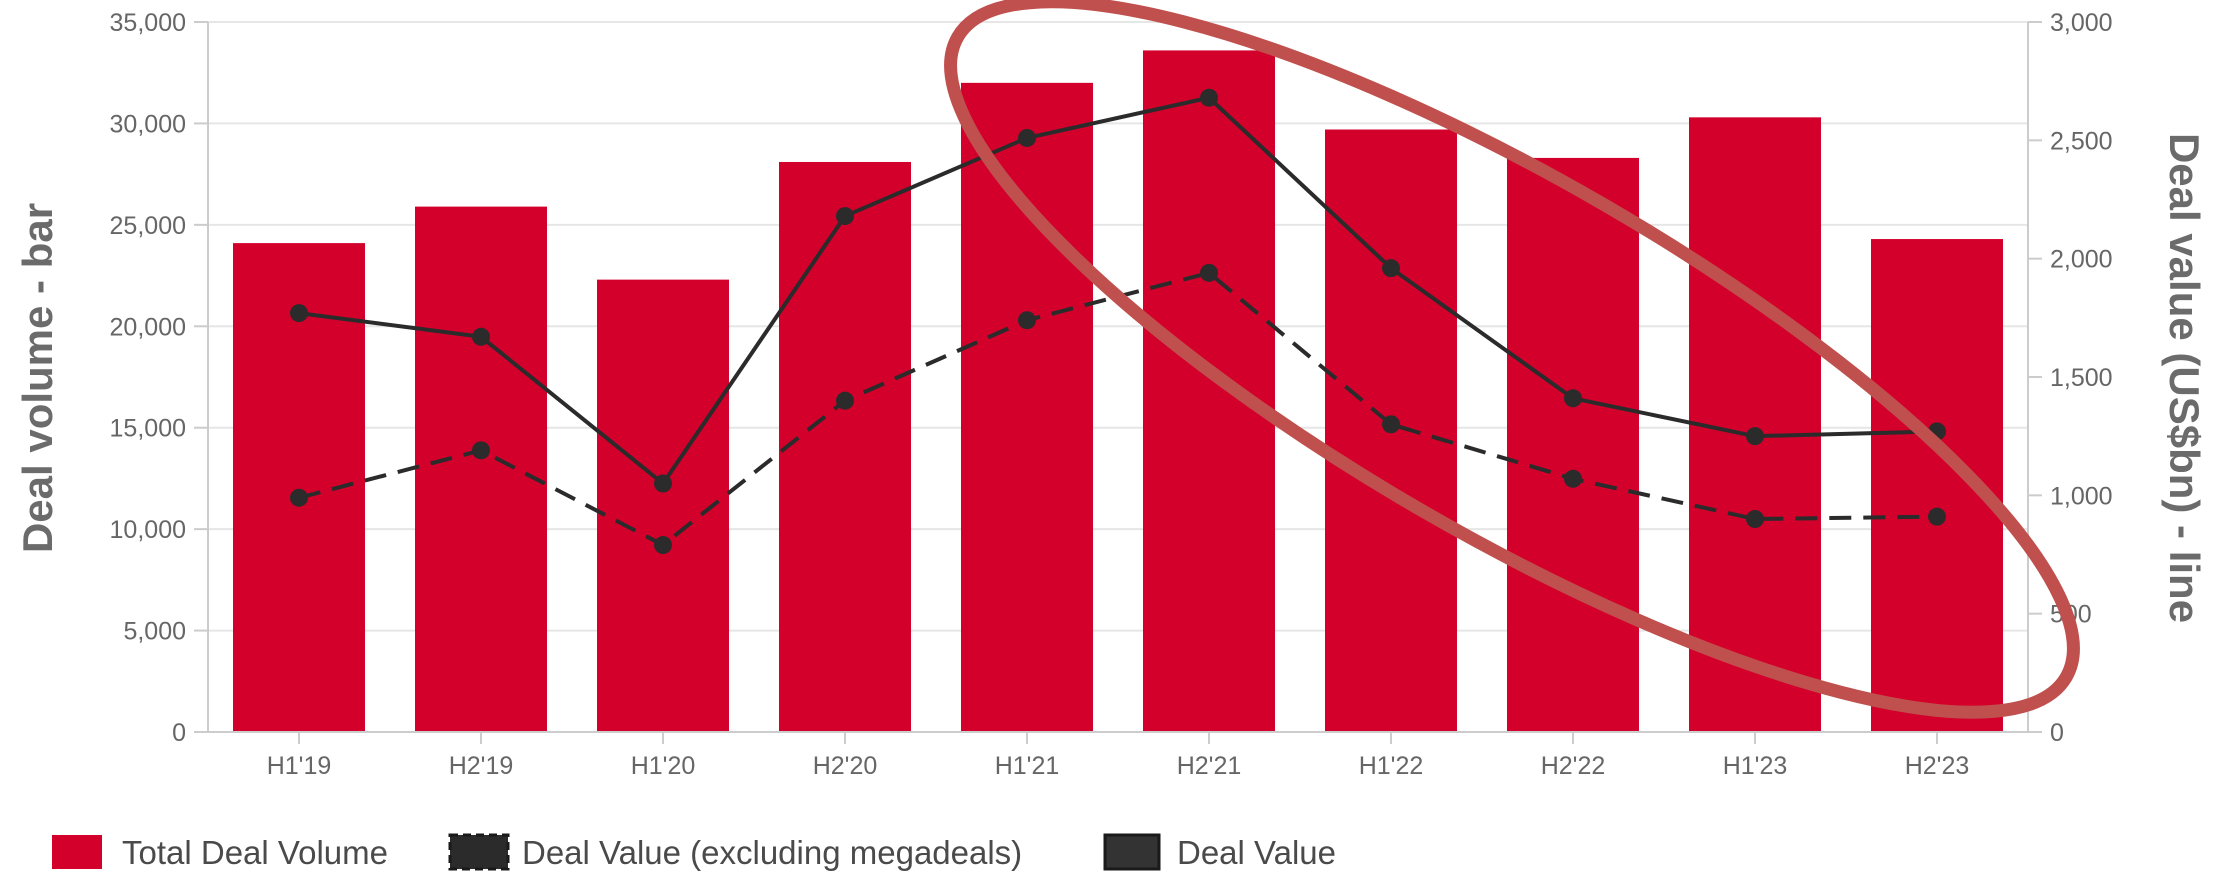  Describe the element at coordinates (37, 378) in the screenshot. I see `left-axis-title: Deal volume - bar` at that location.